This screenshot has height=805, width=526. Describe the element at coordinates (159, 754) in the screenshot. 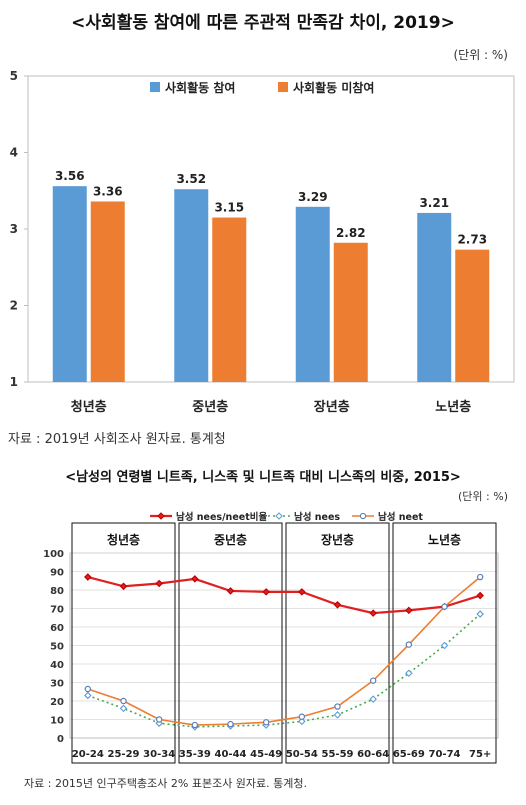

I see `x-tick-label: 30-34` at that location.